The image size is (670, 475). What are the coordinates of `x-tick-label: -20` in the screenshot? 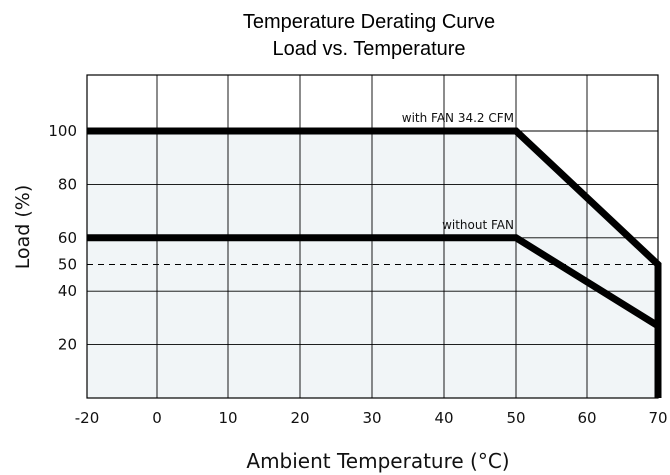 It's located at (87, 418).